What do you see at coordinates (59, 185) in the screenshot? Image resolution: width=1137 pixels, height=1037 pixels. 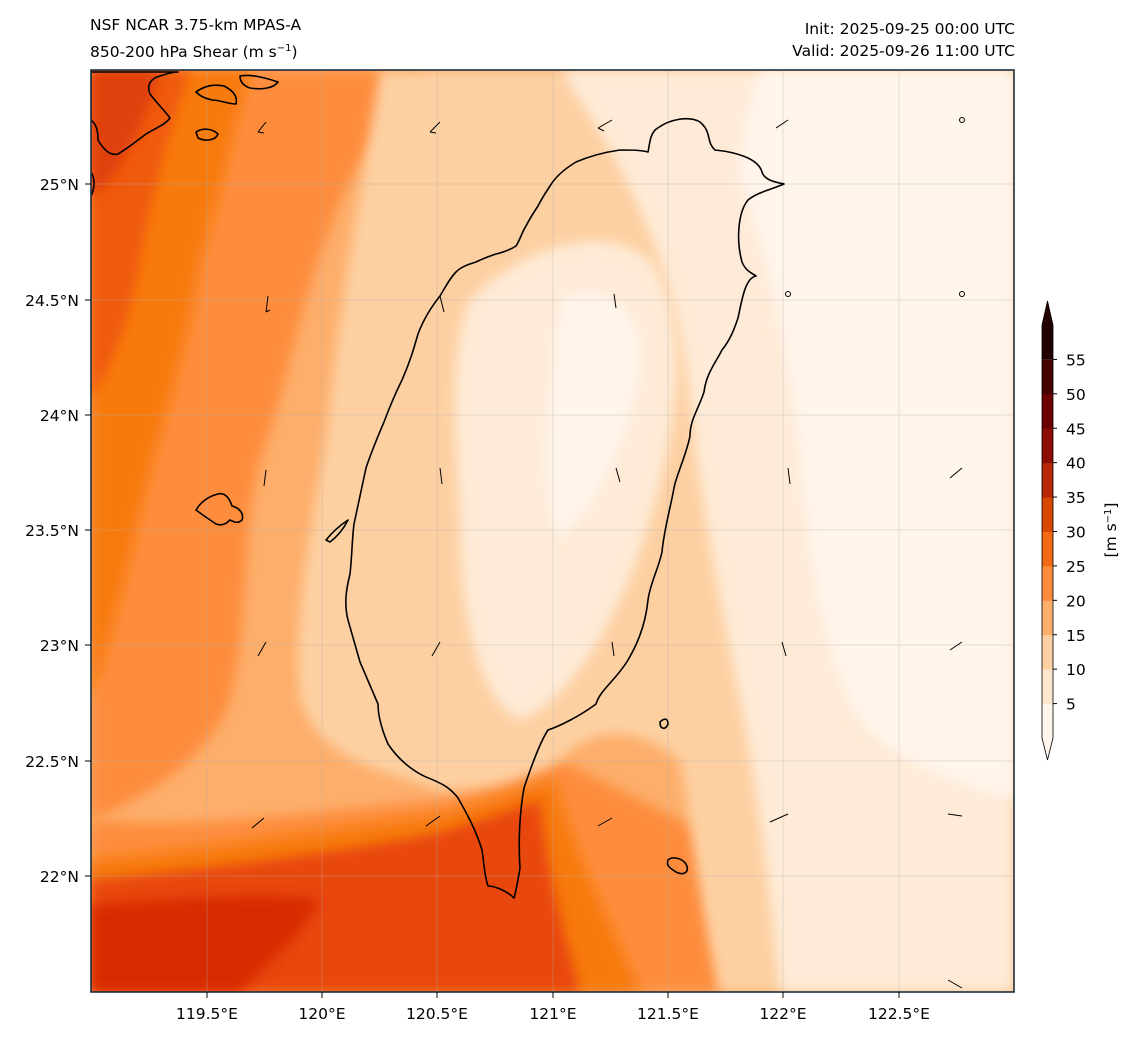 I see `lat-label: 25°N` at bounding box center [59, 185].